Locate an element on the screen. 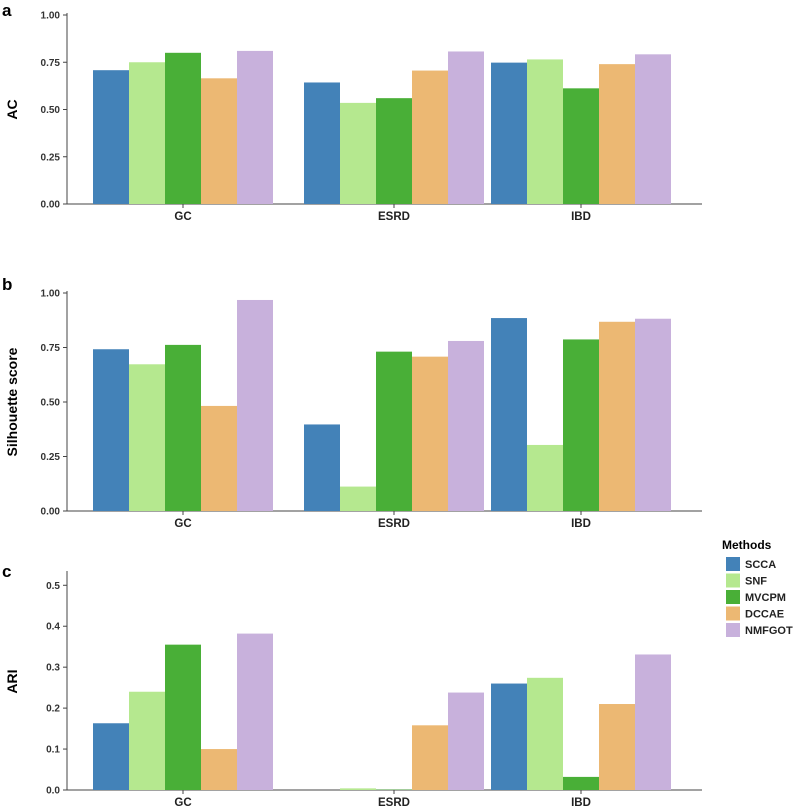 The height and width of the screenshot is (810, 800). legend-swatch-scca is located at coordinates (733, 564).